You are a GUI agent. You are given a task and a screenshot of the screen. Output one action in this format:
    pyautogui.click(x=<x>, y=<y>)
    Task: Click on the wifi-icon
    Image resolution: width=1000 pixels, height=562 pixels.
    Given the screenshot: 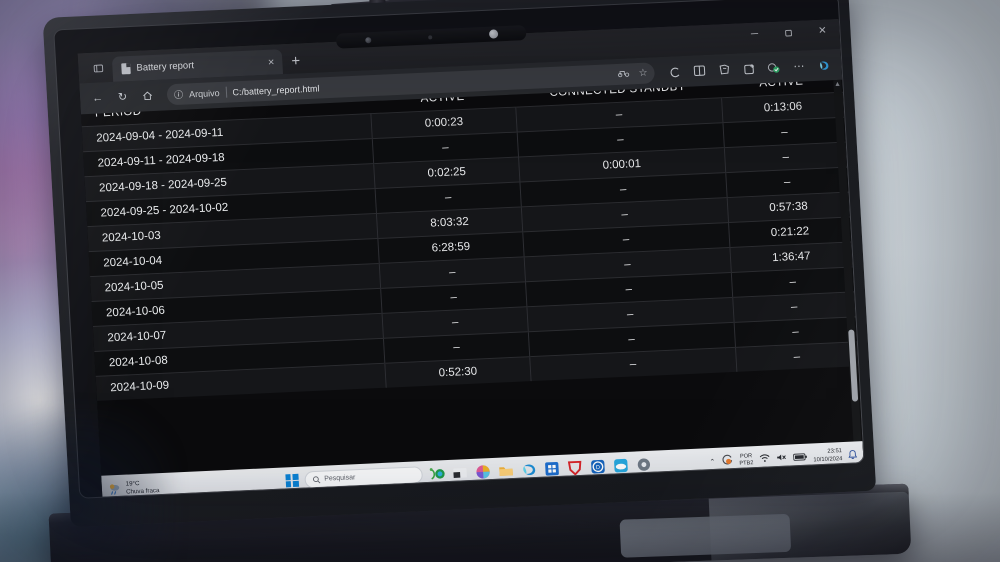 What is the action you would take?
    pyautogui.click(x=765, y=458)
    